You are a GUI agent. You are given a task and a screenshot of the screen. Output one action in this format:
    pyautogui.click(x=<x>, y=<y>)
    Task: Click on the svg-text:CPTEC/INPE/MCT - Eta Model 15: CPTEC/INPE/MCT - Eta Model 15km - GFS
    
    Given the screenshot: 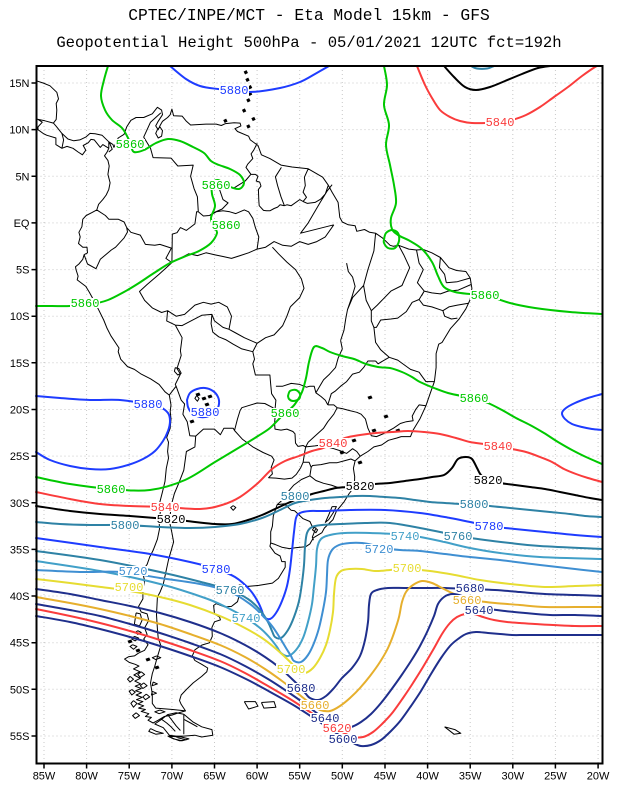 What is the action you would take?
    pyautogui.click(x=309, y=15)
    